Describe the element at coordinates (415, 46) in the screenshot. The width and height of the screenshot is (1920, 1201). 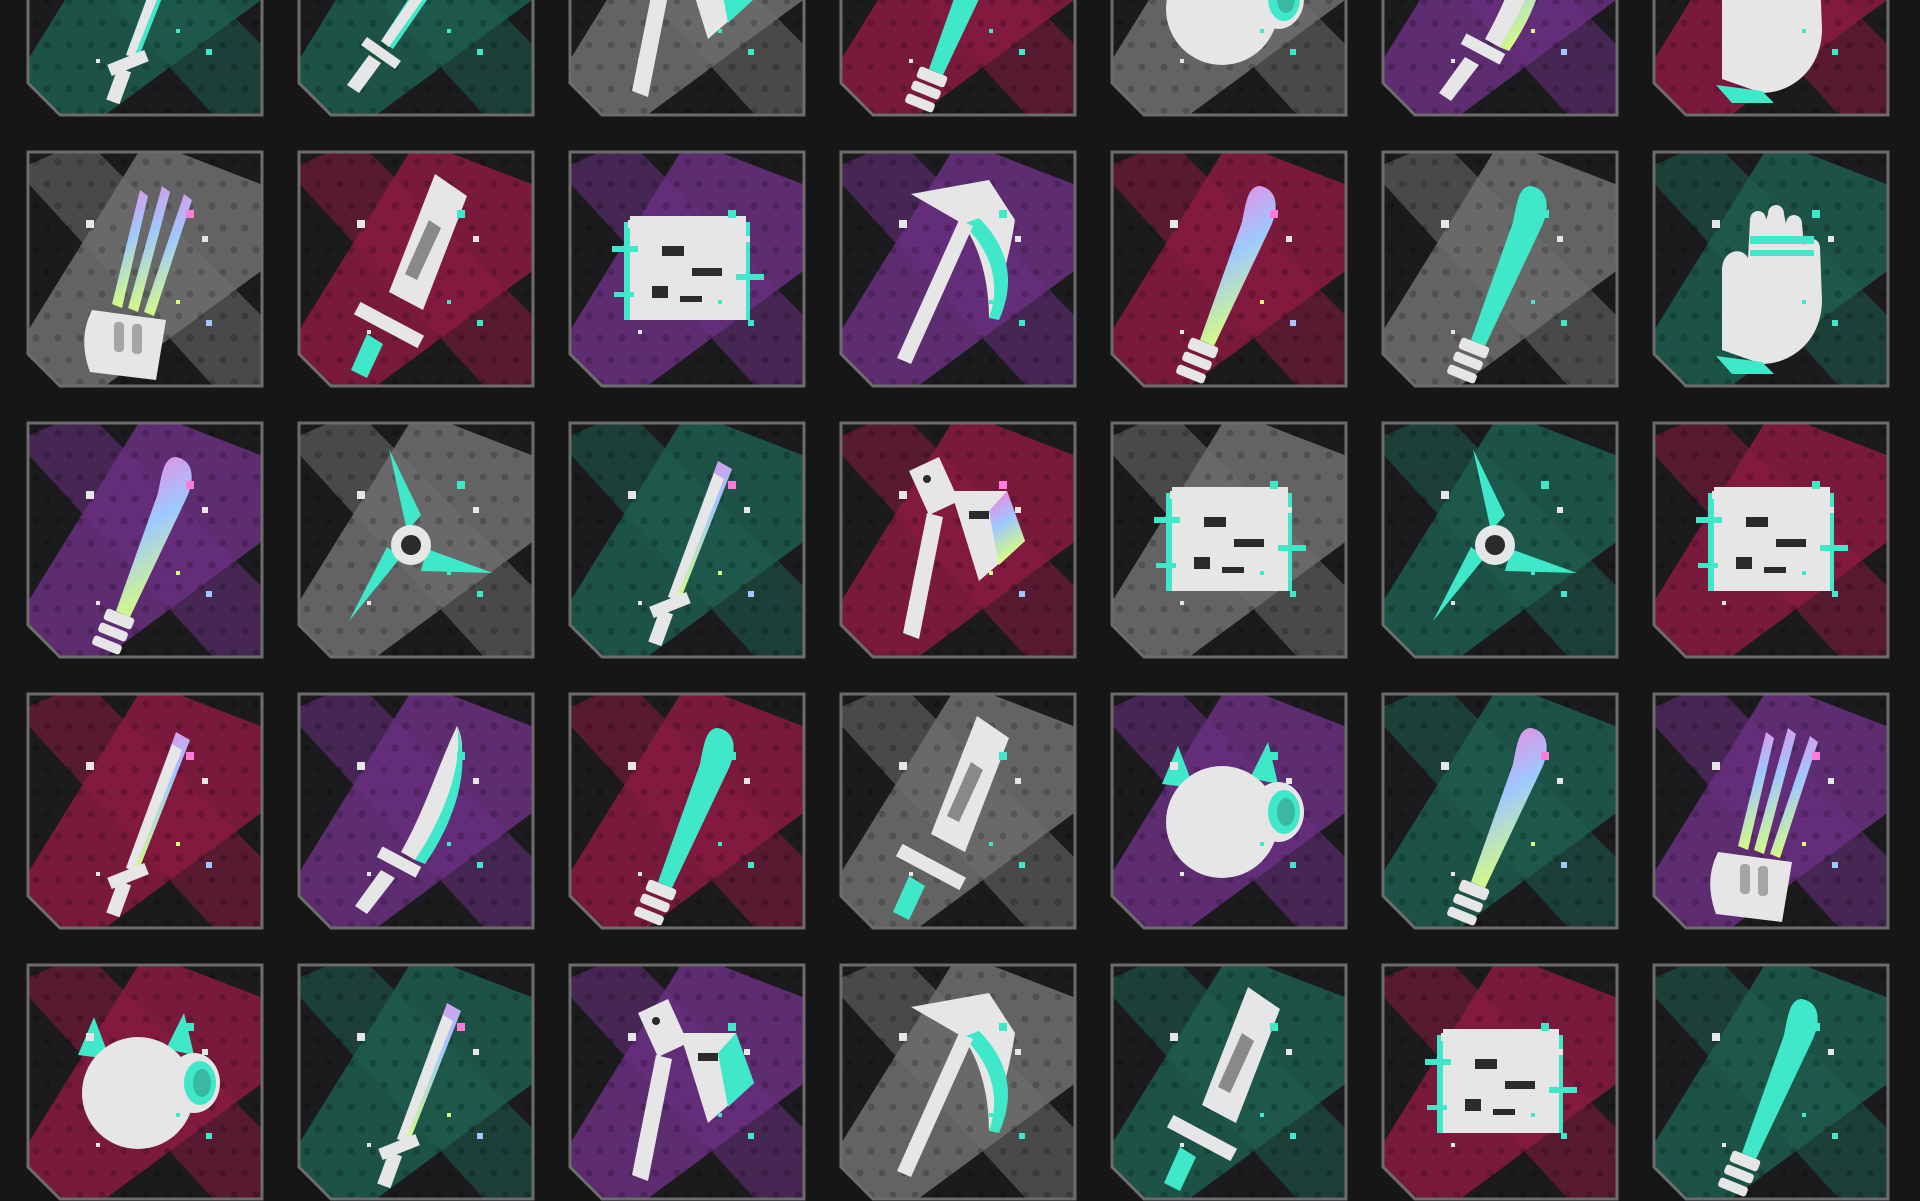
I see `sword-icon` at that location.